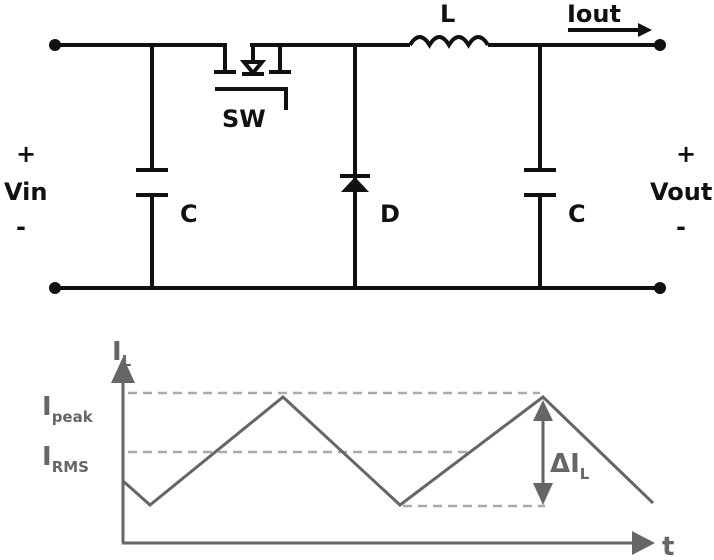 The image size is (714, 560). I want to click on vout-minus: -, so click(681, 227).